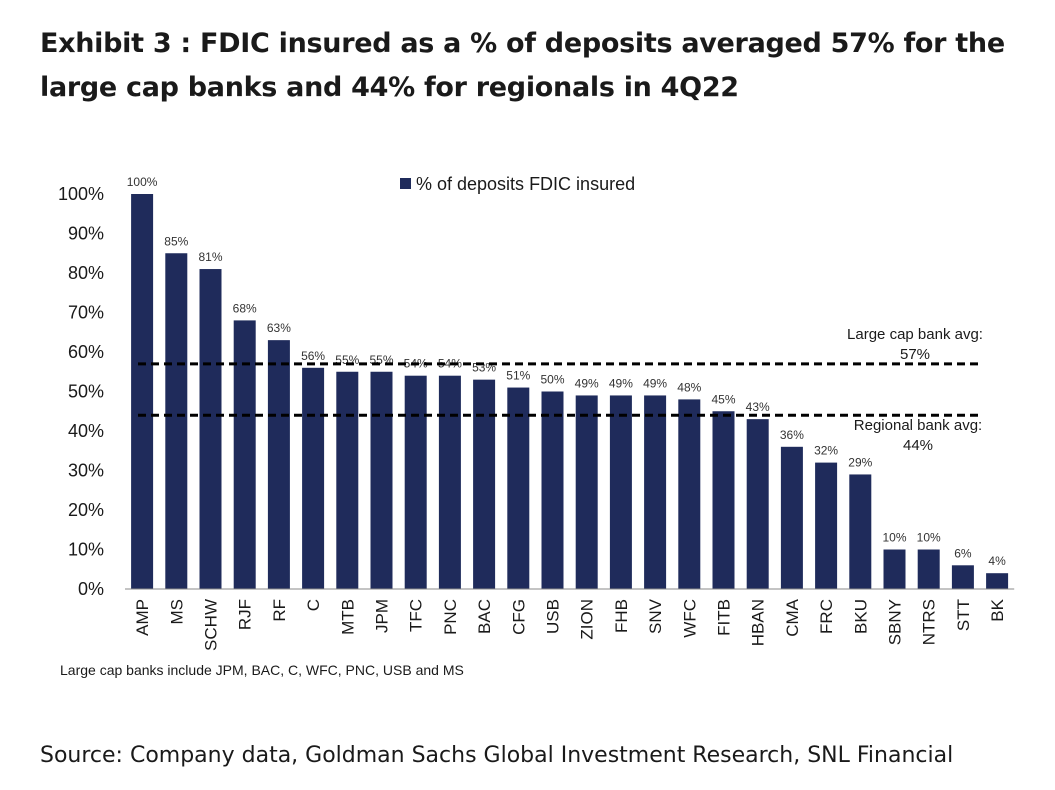 Image resolution: width=1055 pixels, height=790 pixels. What do you see at coordinates (91, 589) in the screenshot?
I see `y-tick-label: 0%` at bounding box center [91, 589].